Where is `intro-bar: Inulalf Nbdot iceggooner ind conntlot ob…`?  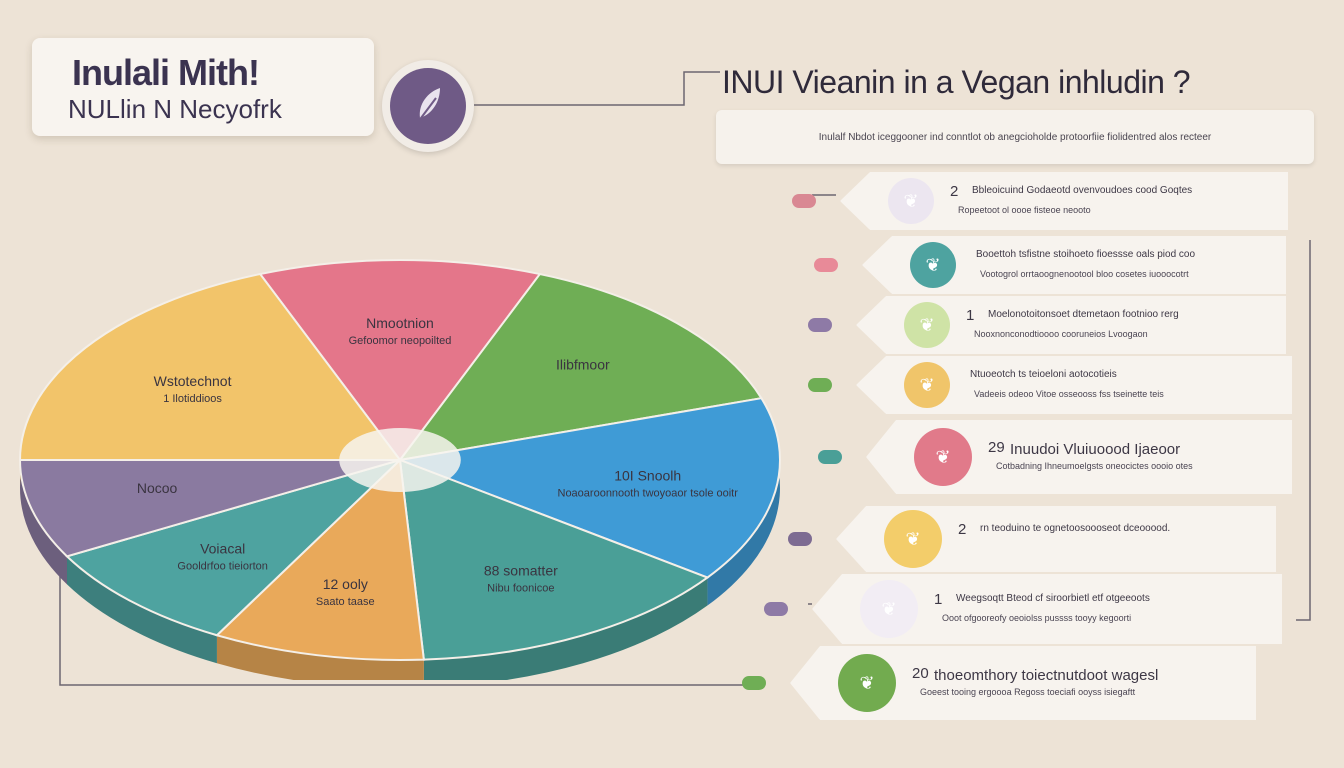 intro-bar: Inulalf Nbdot iceggooner ind conntlot ob… is located at coordinates (1015, 137).